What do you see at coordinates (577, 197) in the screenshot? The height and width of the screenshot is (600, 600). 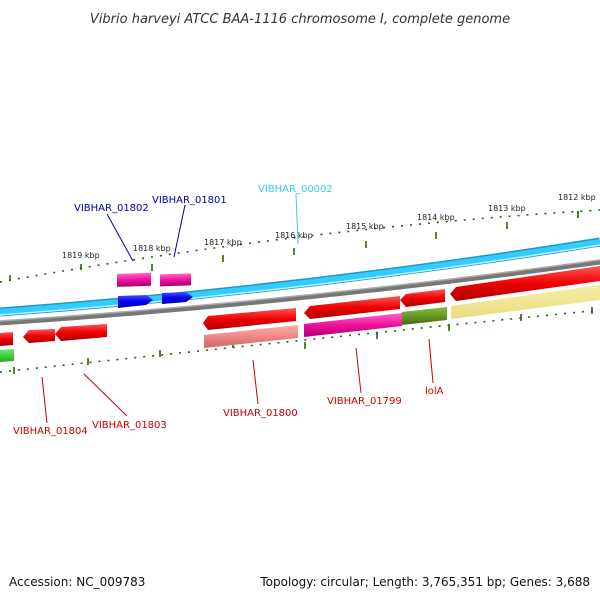 I see `tick-label-1812: 1812 kbp` at bounding box center [577, 197].